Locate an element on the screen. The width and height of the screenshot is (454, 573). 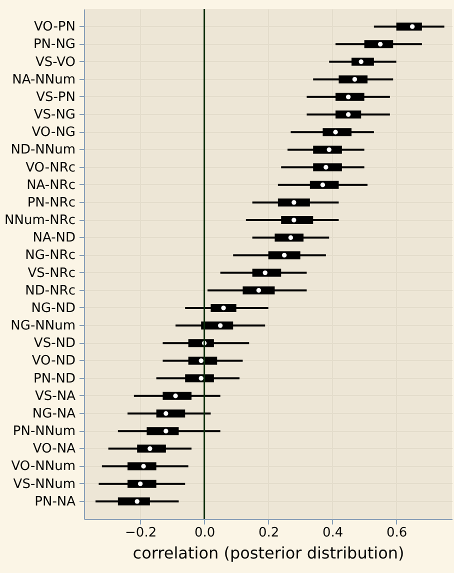
y-tick-label: NG-ND is located at coordinates (53, 308).